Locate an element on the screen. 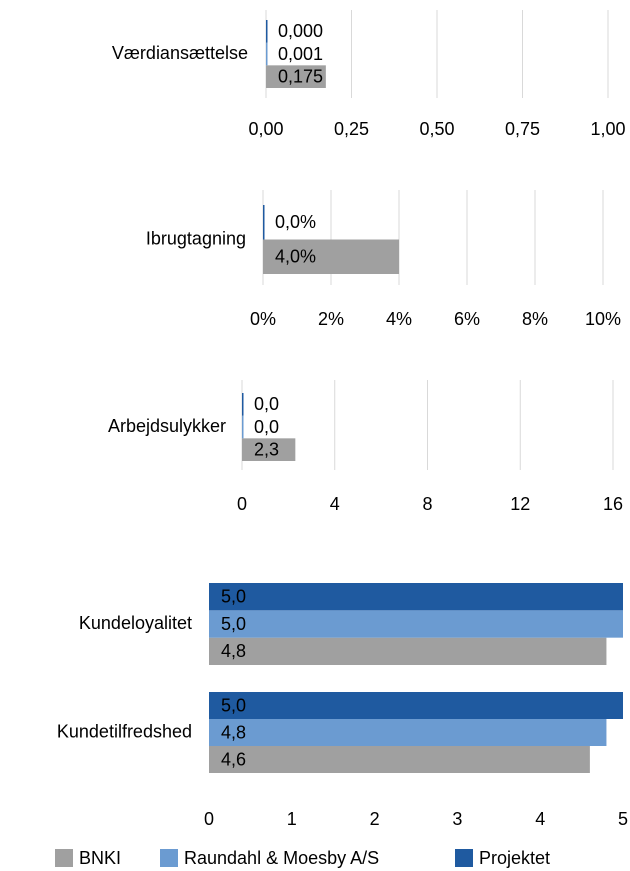 The width and height of the screenshot is (630, 871). x-tick-label: 2 is located at coordinates (375, 819).